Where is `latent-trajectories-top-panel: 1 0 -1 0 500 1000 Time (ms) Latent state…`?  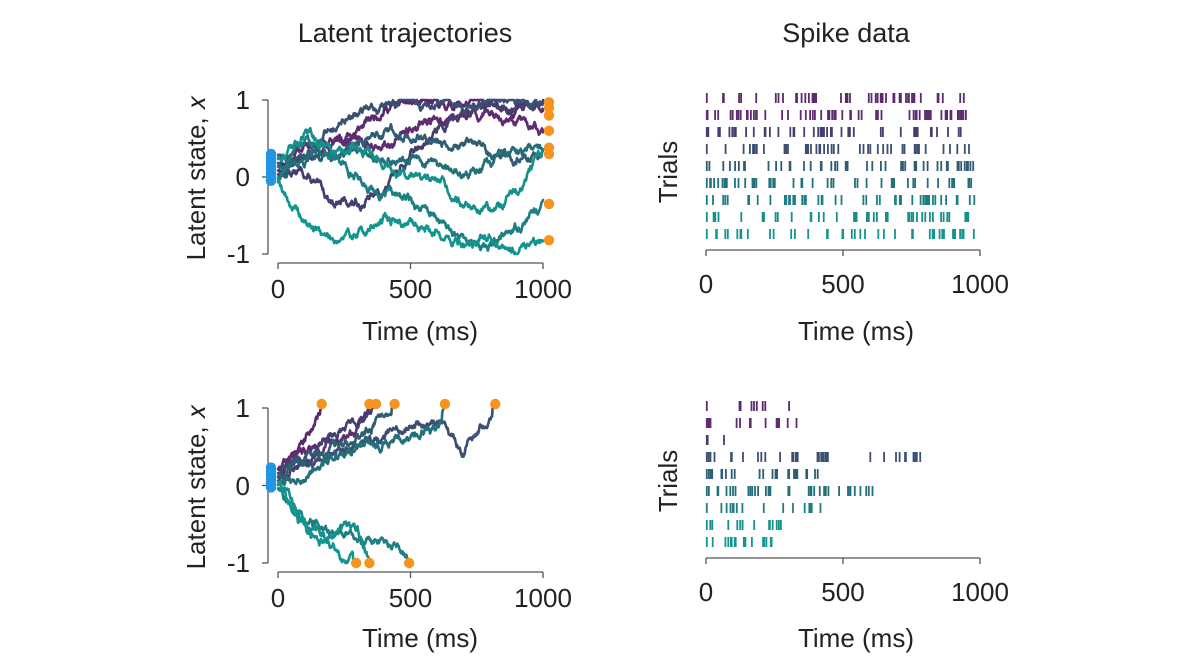 latent-trajectories-top-panel: 1 0 -1 0 500 1000 Time (ms) Latent state… is located at coordinates (376, 215).